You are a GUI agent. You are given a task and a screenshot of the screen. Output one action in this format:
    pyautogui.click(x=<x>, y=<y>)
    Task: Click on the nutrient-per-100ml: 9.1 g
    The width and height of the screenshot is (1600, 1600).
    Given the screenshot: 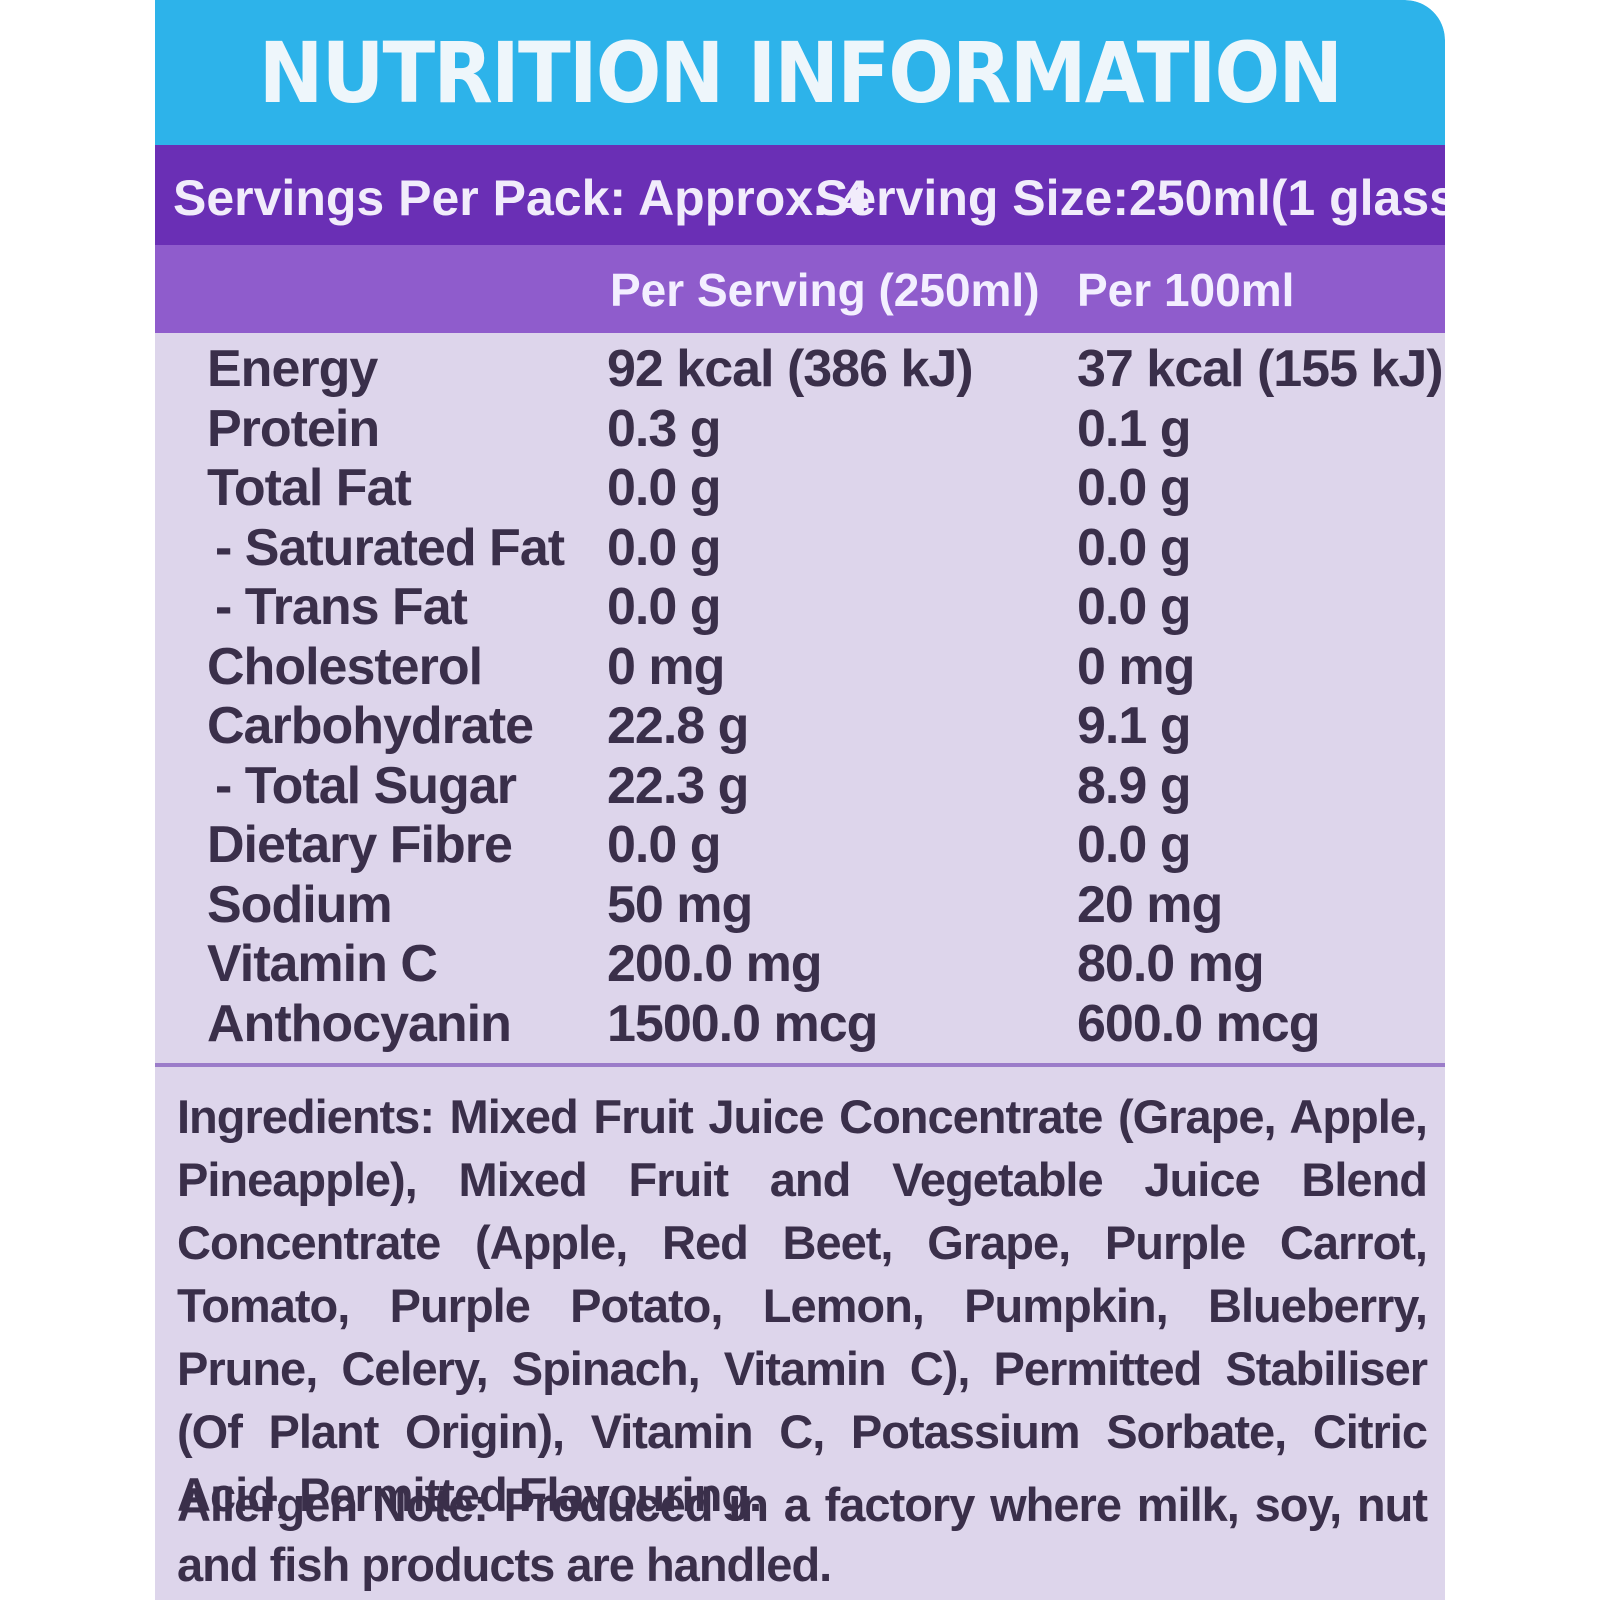 What is the action you would take?
    pyautogui.click(x=1134, y=726)
    